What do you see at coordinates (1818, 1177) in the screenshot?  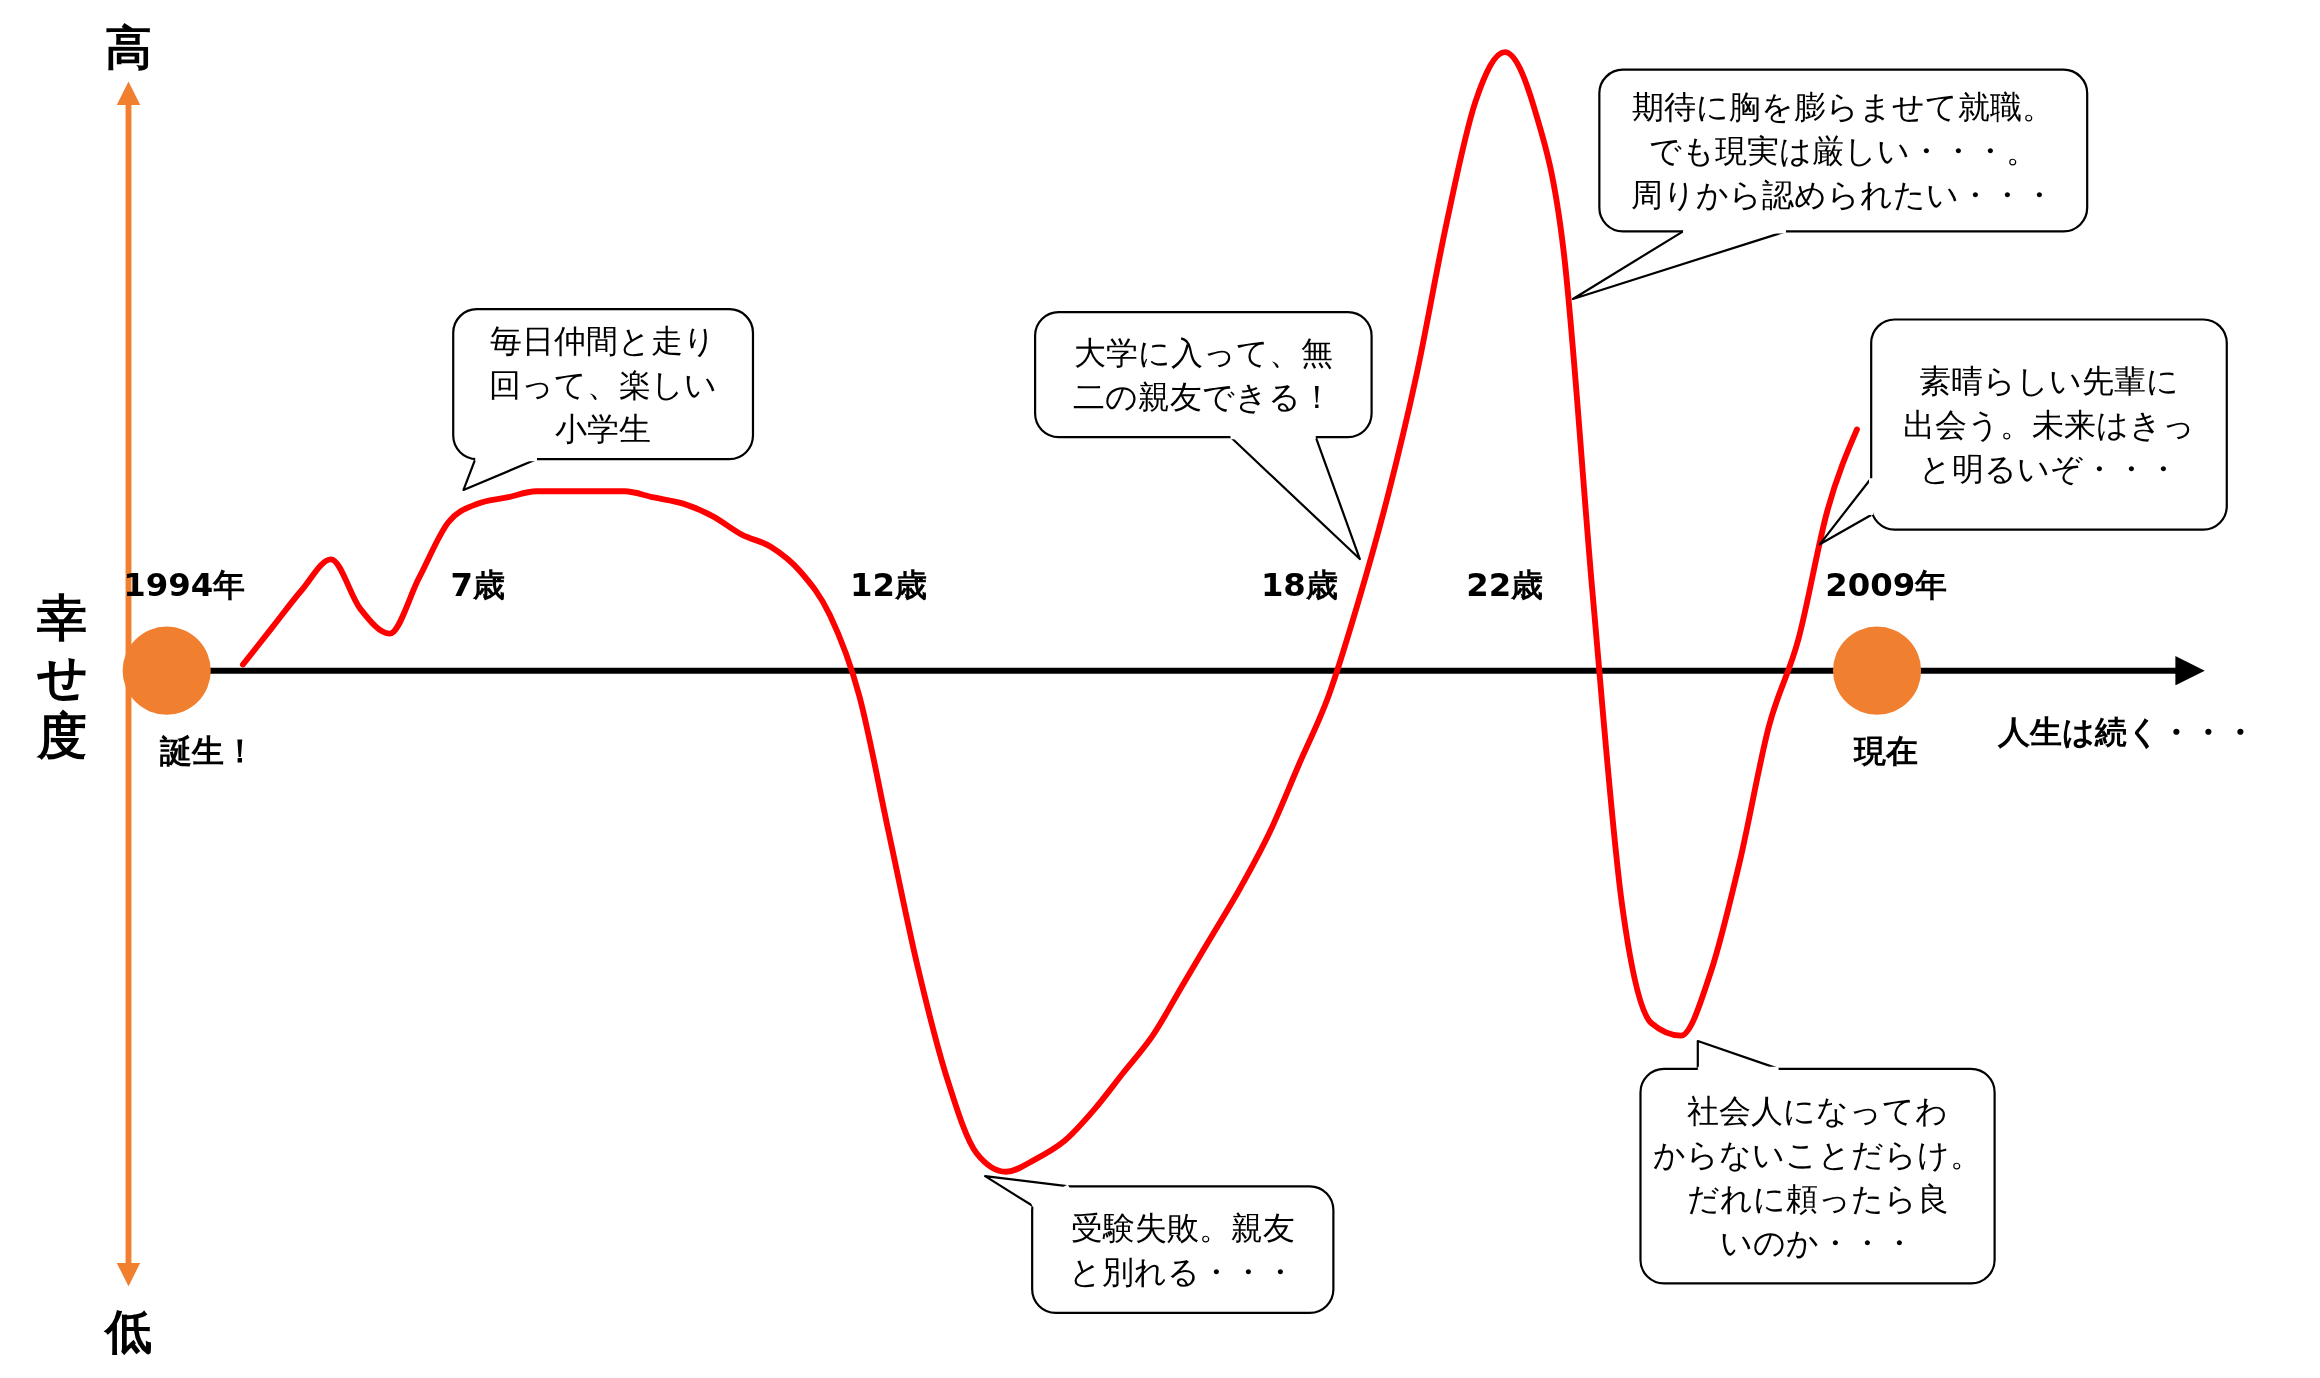 I see `annotation: 社会人になってわからないことだらけ。だれに頼ったら良いのか・・・` at bounding box center [1818, 1177].